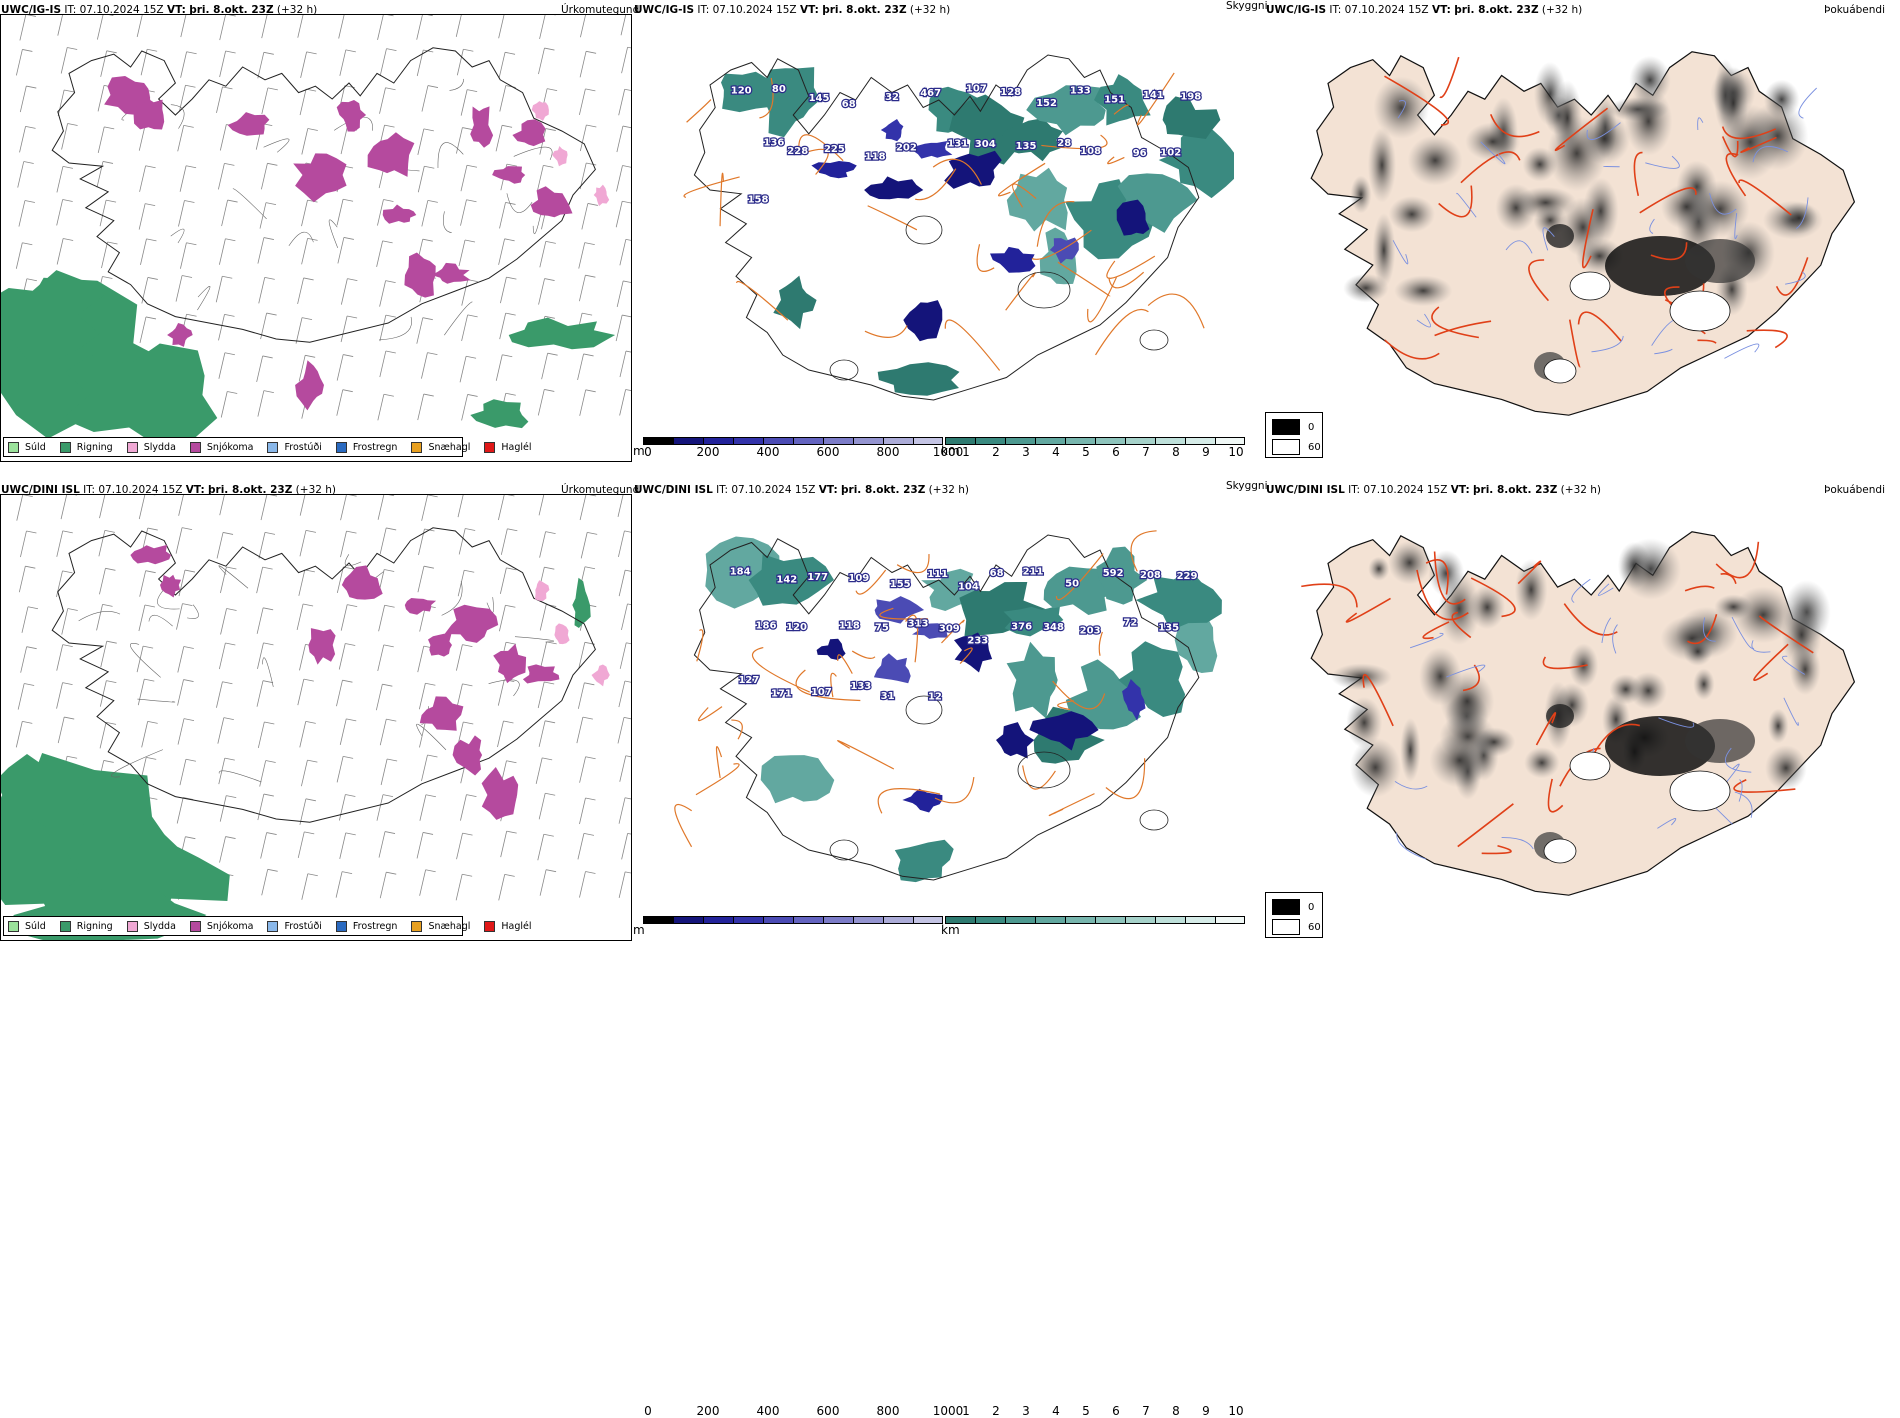  What do you see at coordinates (858, 578) in the screenshot?
I see `cloud-base-label: 109` at bounding box center [858, 578].